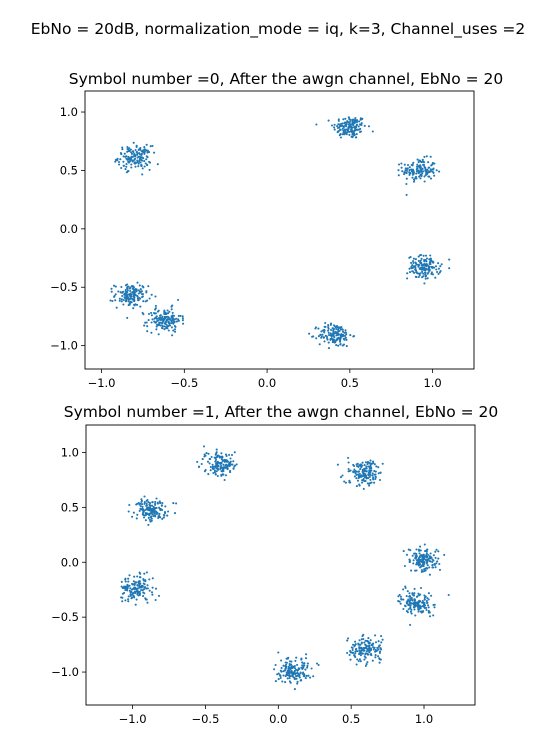 This screenshot has height=739, width=549. Describe the element at coordinates (69, 229) in the screenshot. I see `y-tick-label: 0.0` at that location.